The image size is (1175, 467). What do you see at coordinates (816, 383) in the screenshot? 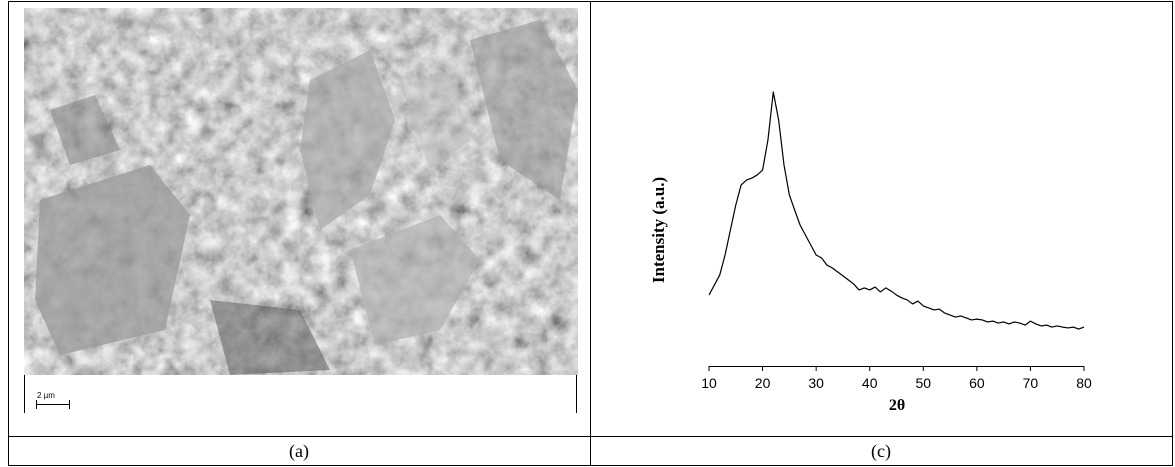
I see `x-tick-label: 30` at bounding box center [816, 383].